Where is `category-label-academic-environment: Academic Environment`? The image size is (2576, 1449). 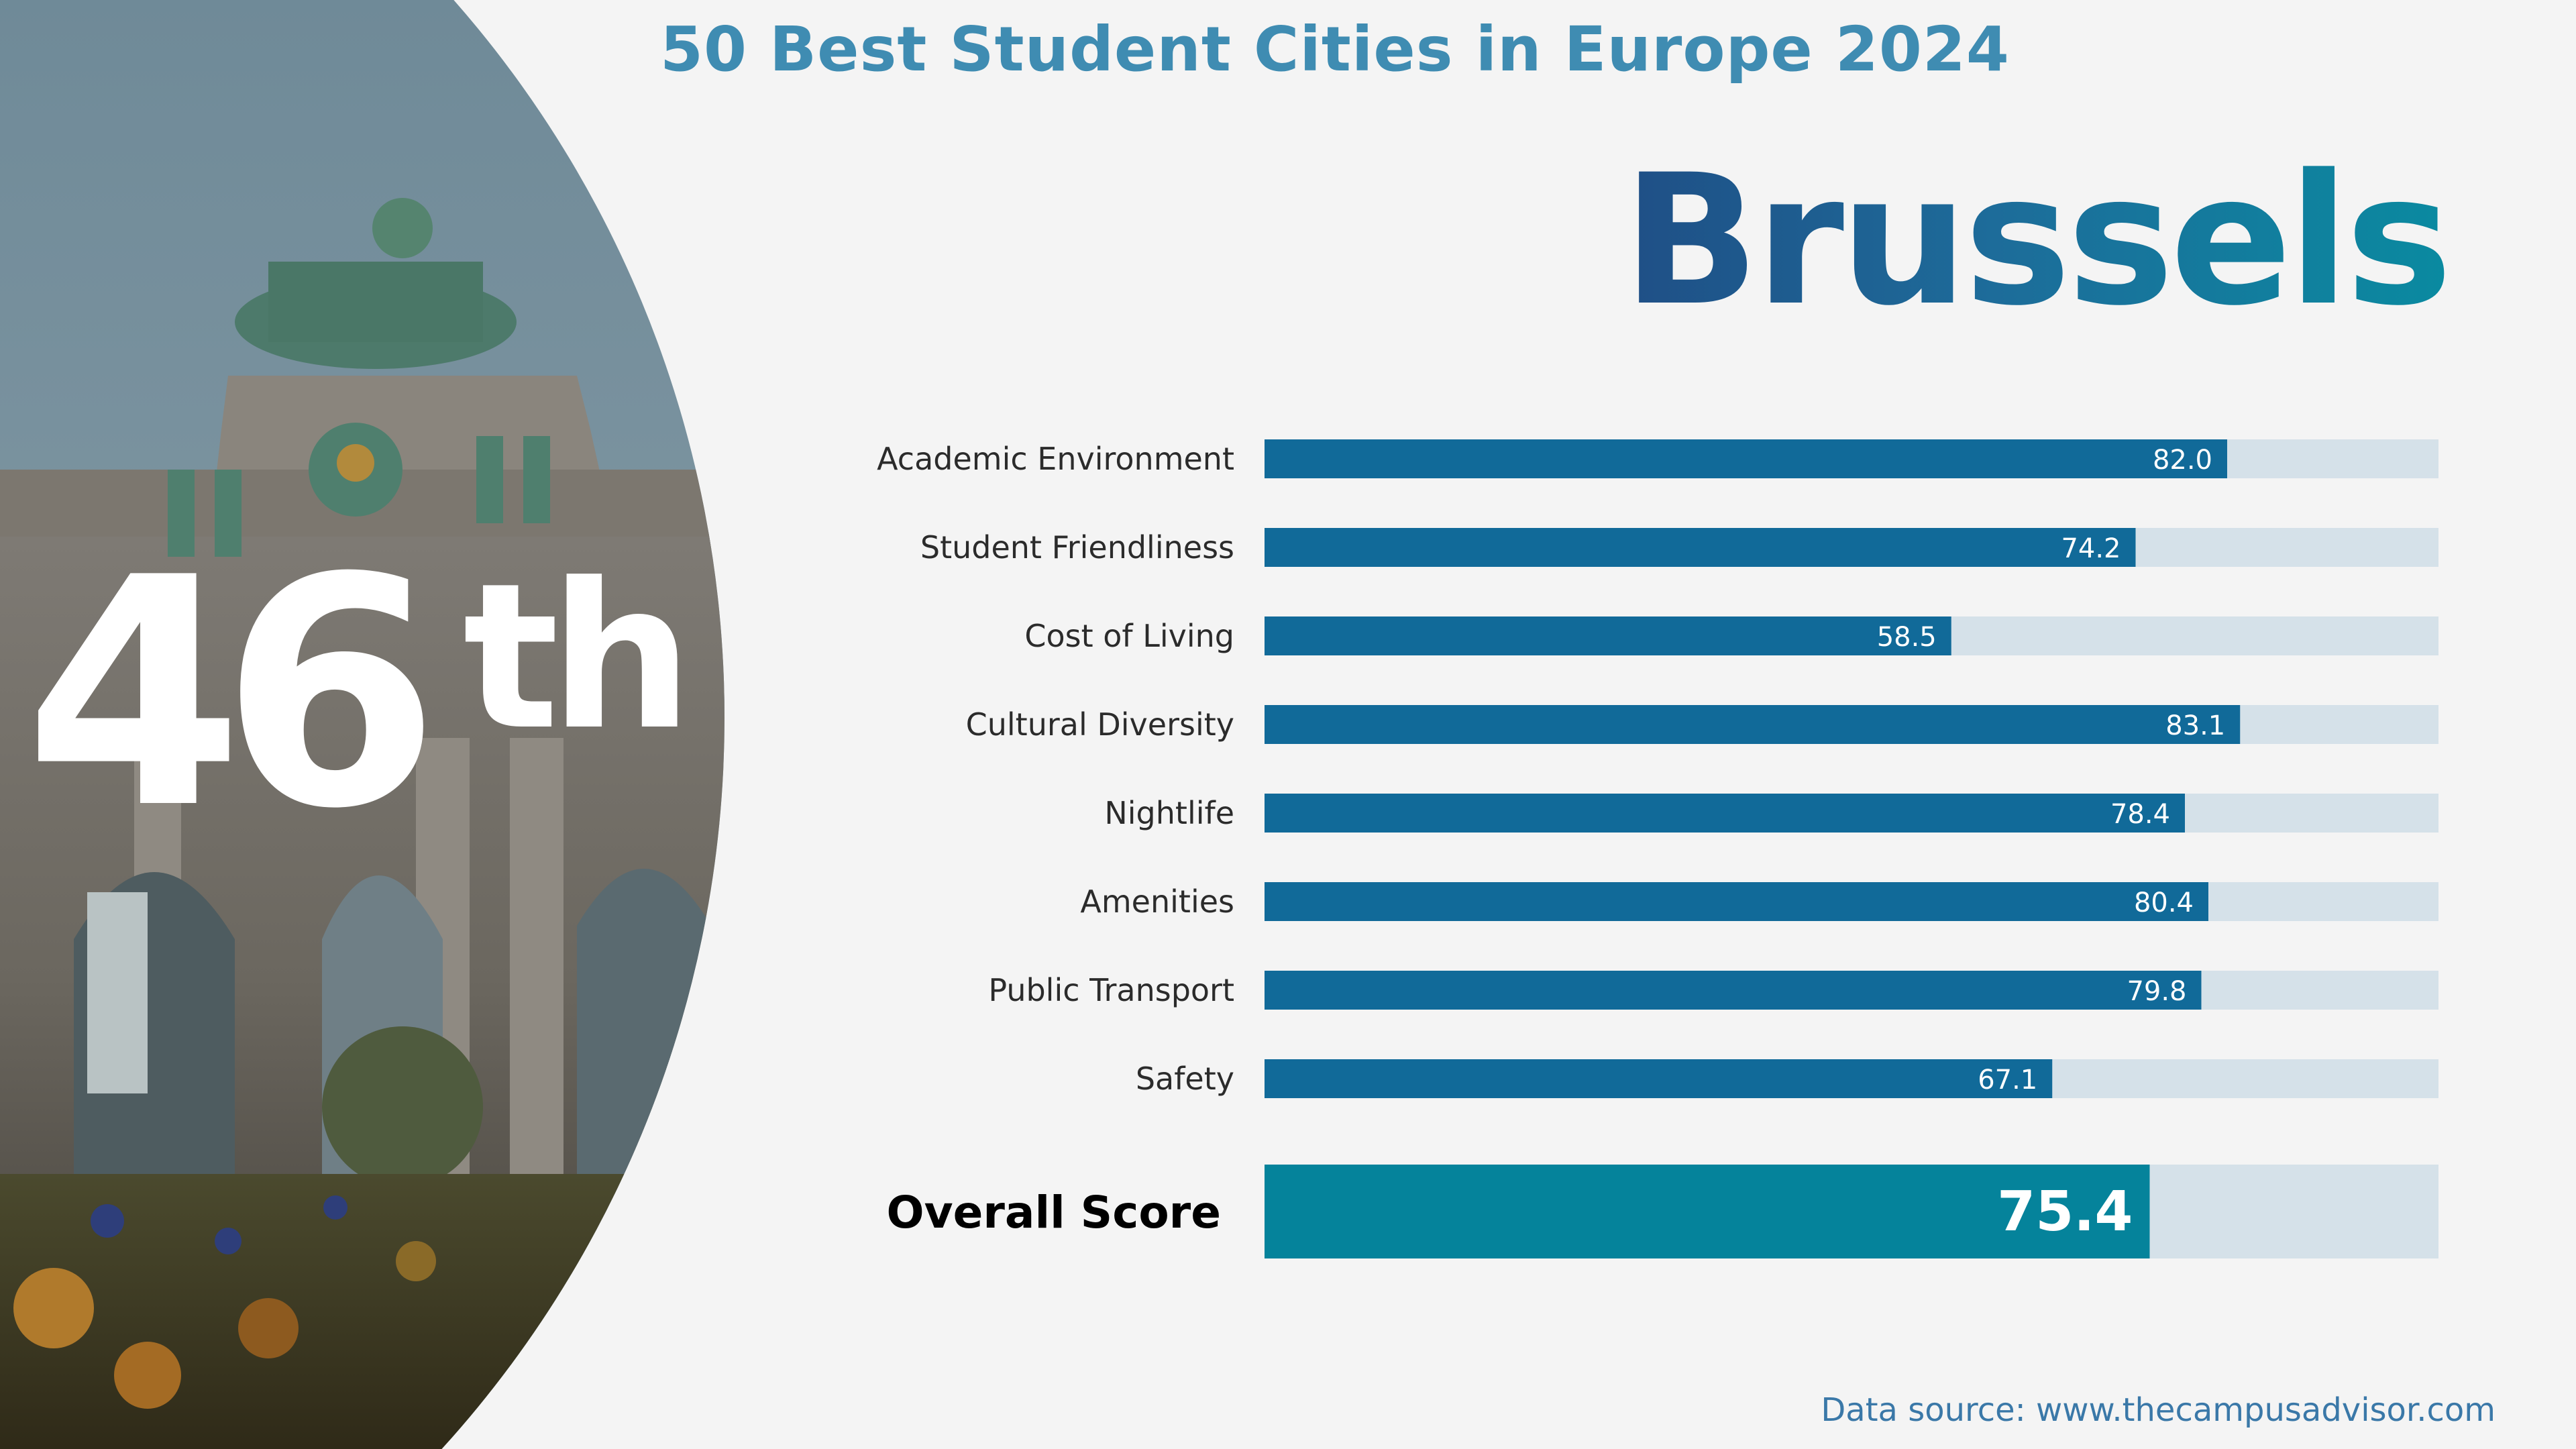 category-label-academic-environment: Academic Environment is located at coordinates (1055, 459).